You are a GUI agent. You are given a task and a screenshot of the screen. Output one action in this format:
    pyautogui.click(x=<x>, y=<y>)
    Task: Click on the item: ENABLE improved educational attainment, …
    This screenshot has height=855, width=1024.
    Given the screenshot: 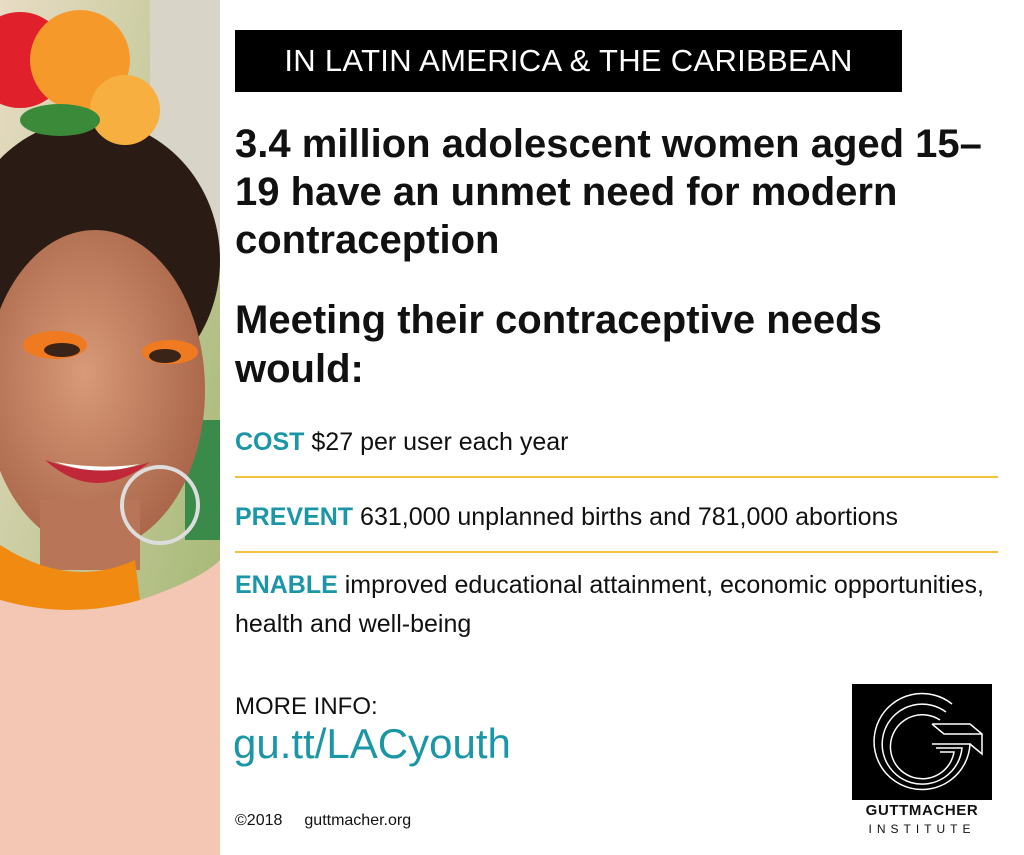 What is the action you would take?
    pyautogui.click(x=620, y=605)
    